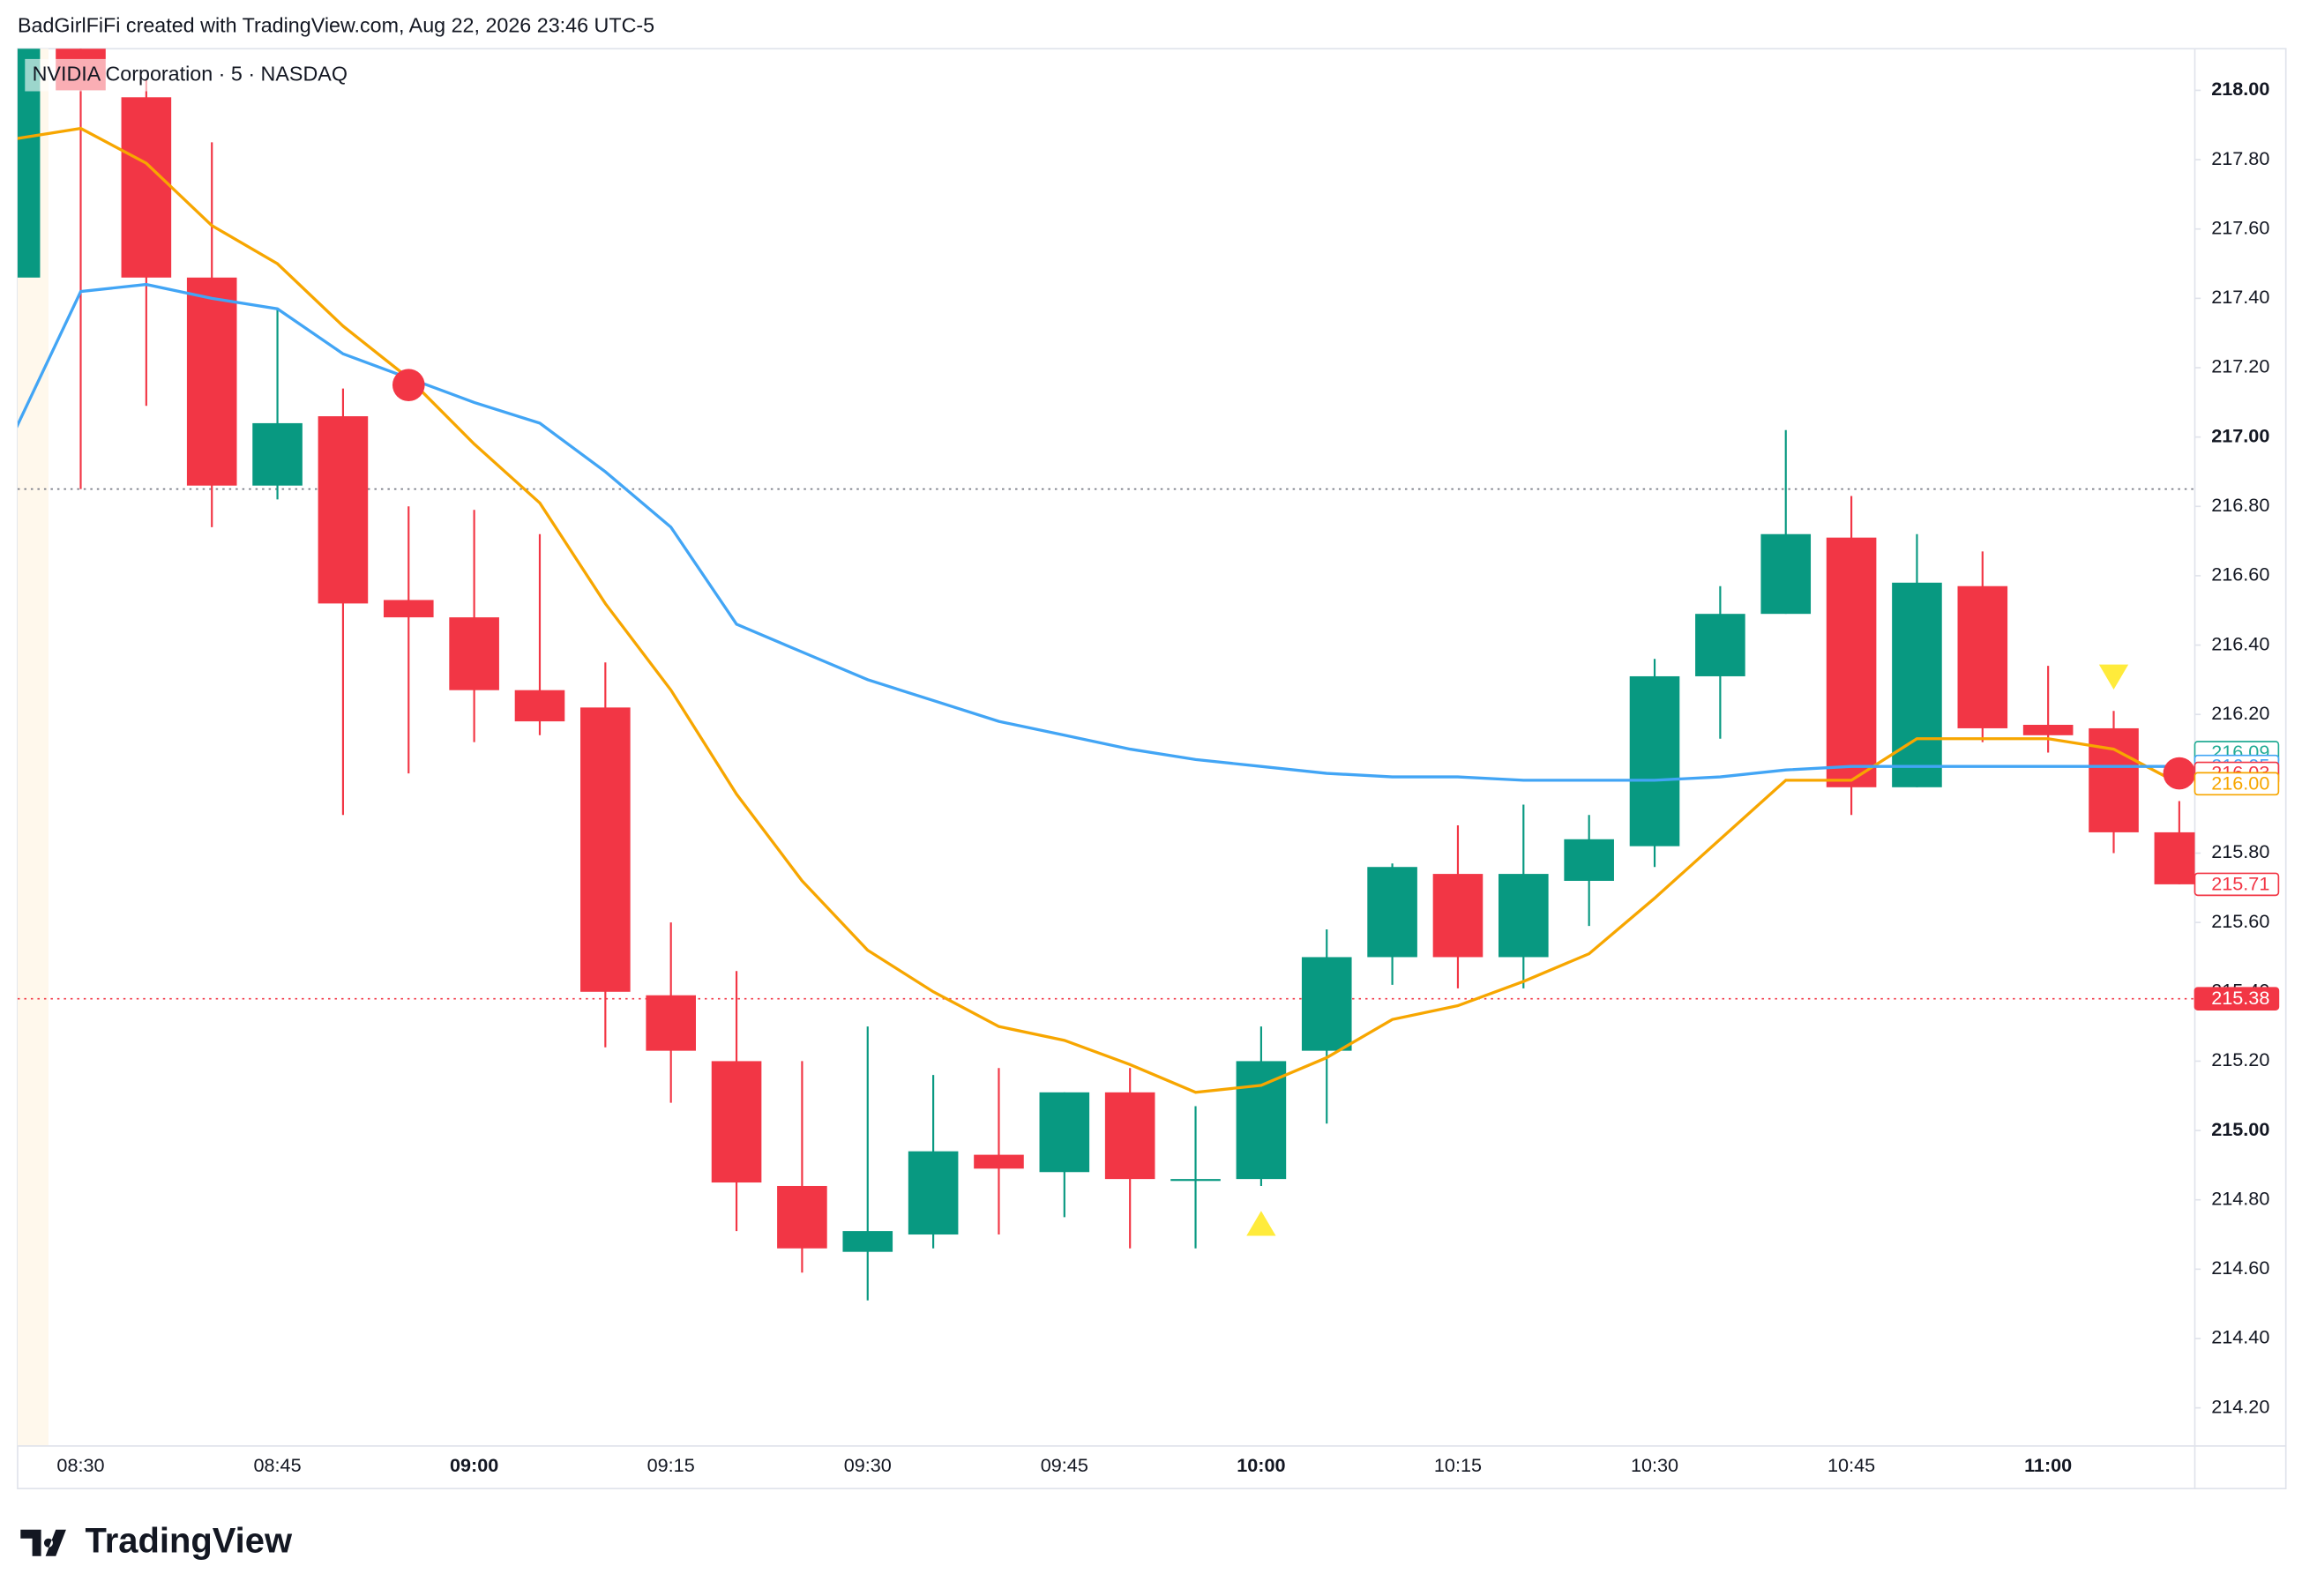 This screenshot has width=2302, height=1596. Describe the element at coordinates (2240, 851) in the screenshot. I see `y-tick-label: 215.80` at that location.